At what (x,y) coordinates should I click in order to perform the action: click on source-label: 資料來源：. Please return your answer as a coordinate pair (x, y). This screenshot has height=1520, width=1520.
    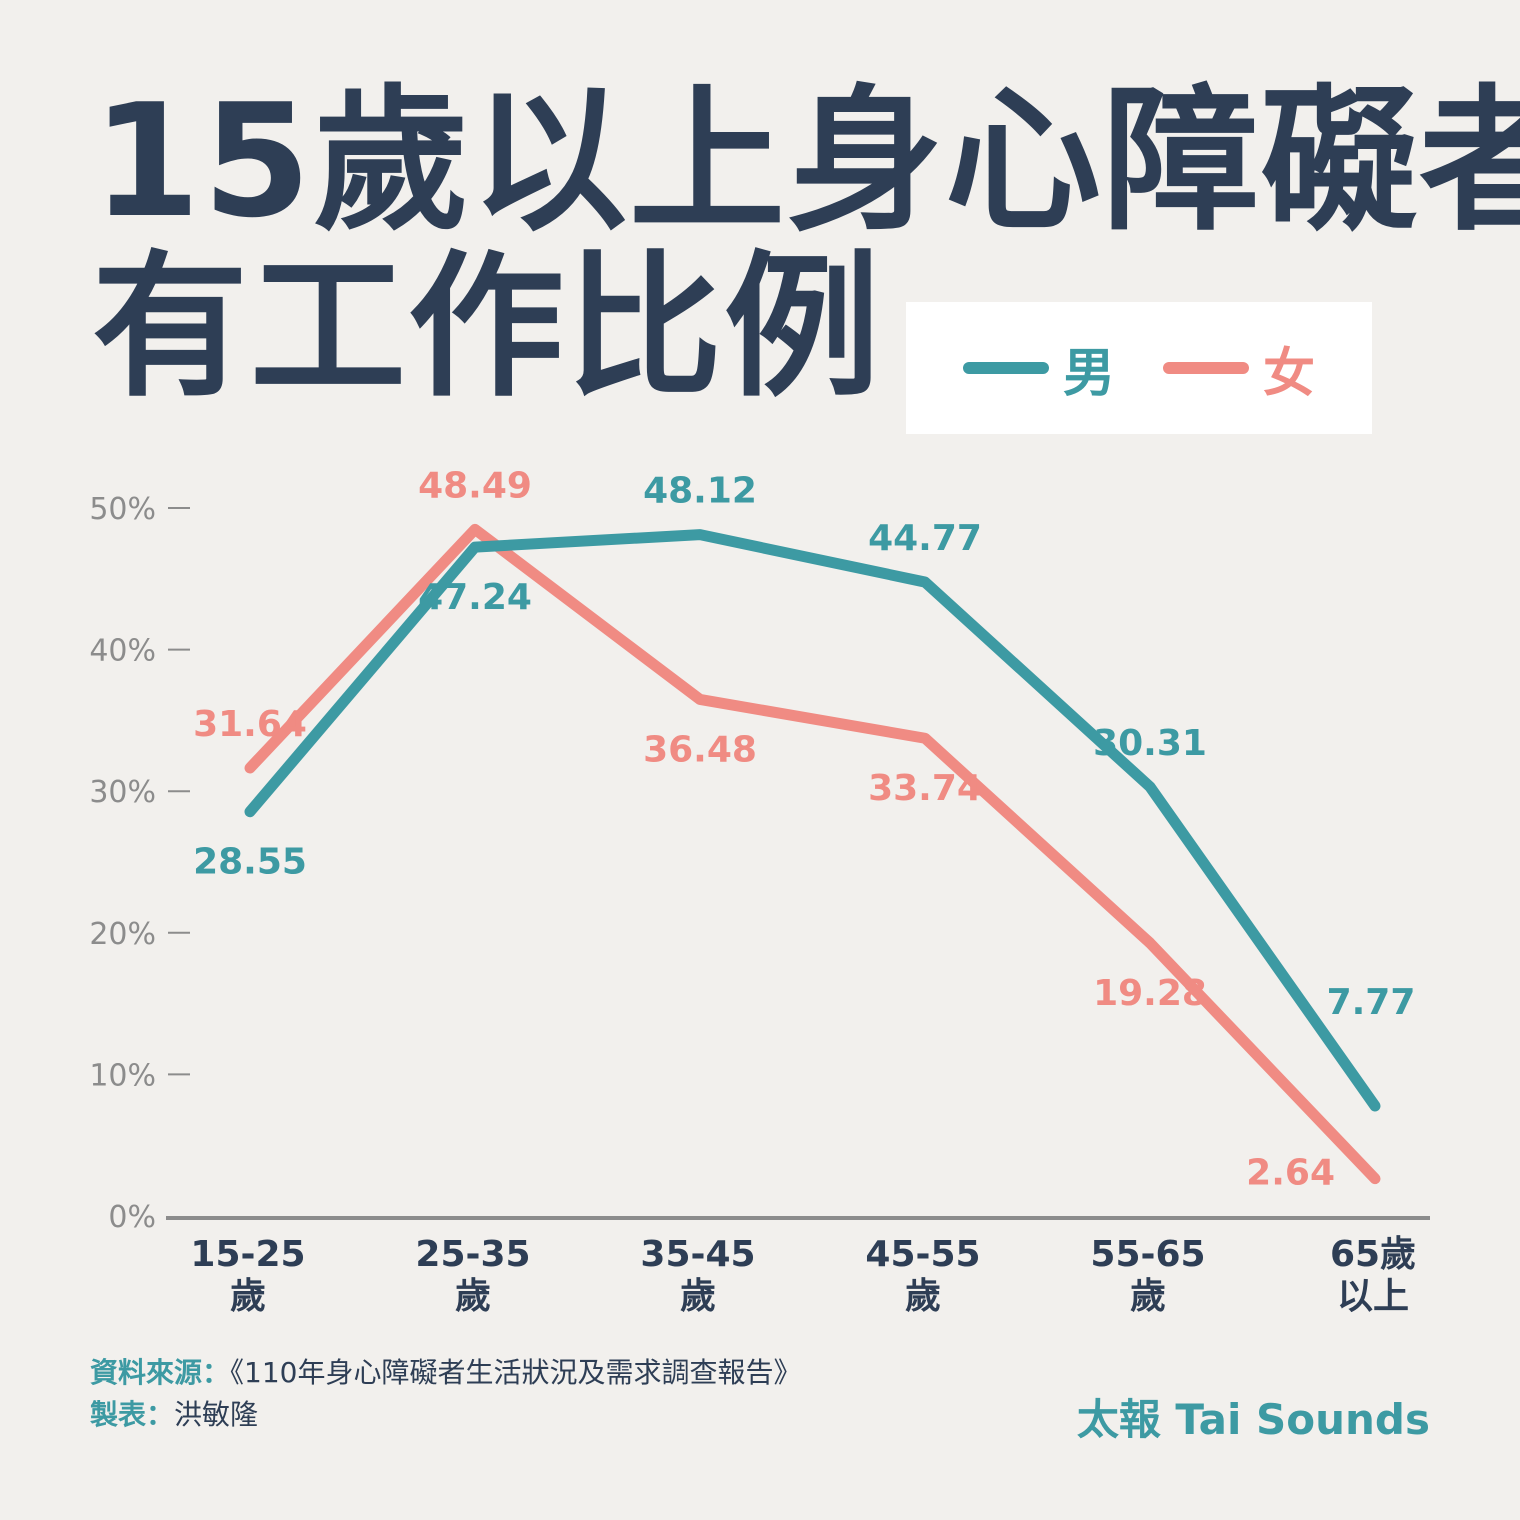
    Looking at the image, I should click on (160, 1372).